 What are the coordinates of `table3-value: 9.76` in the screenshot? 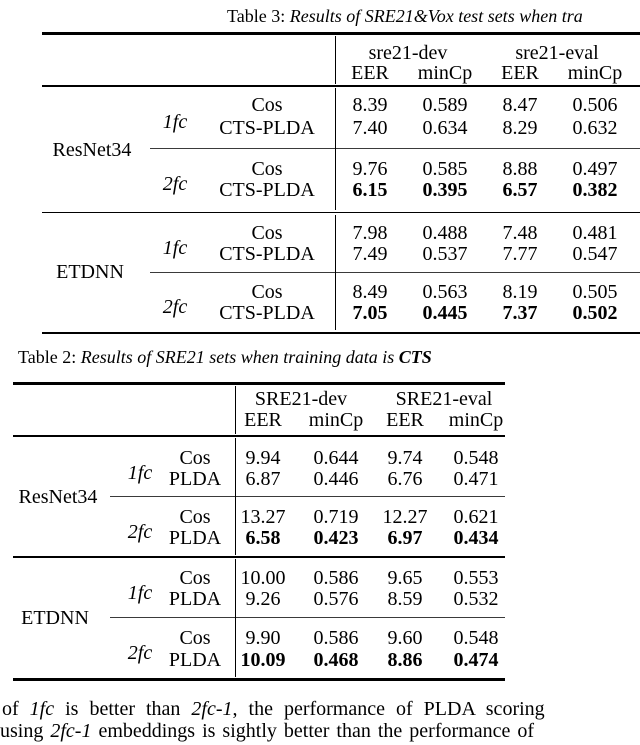 It's located at (370, 169).